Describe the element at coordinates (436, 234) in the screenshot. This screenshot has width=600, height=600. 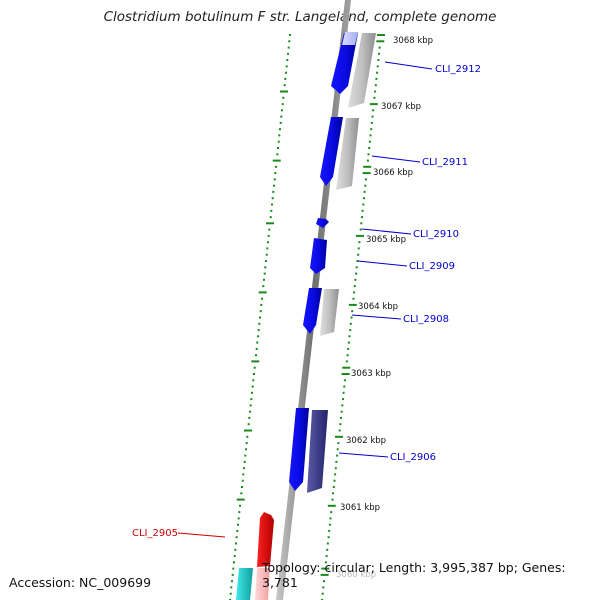
I see `gene-label-cli-2910: CLI_2910` at that location.